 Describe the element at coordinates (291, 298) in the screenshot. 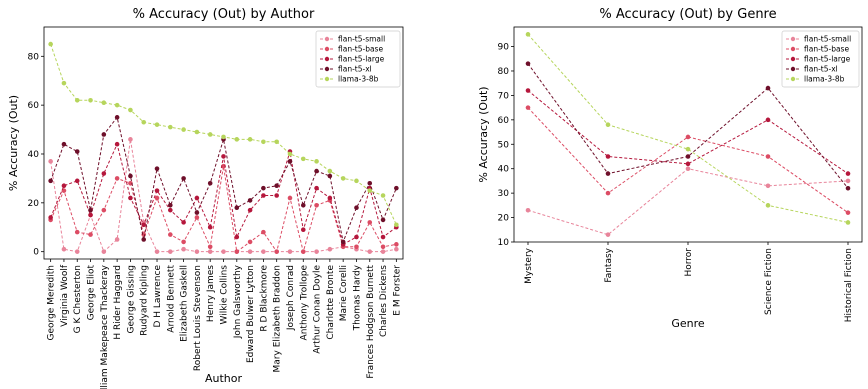

I see `x-tick-label: Joseph Conrad` at that location.